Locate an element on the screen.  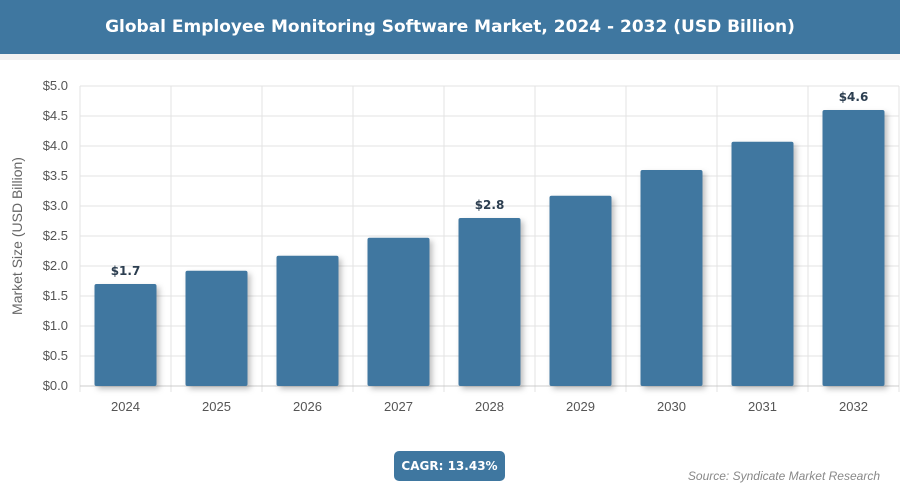
y-tick-label: $2.5 is located at coordinates (55, 235).